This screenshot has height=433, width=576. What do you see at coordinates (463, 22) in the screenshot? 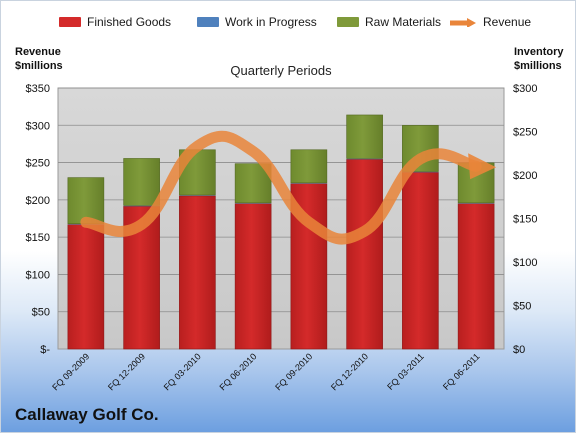
I see `legend-swatch-revenue` at bounding box center [463, 22].